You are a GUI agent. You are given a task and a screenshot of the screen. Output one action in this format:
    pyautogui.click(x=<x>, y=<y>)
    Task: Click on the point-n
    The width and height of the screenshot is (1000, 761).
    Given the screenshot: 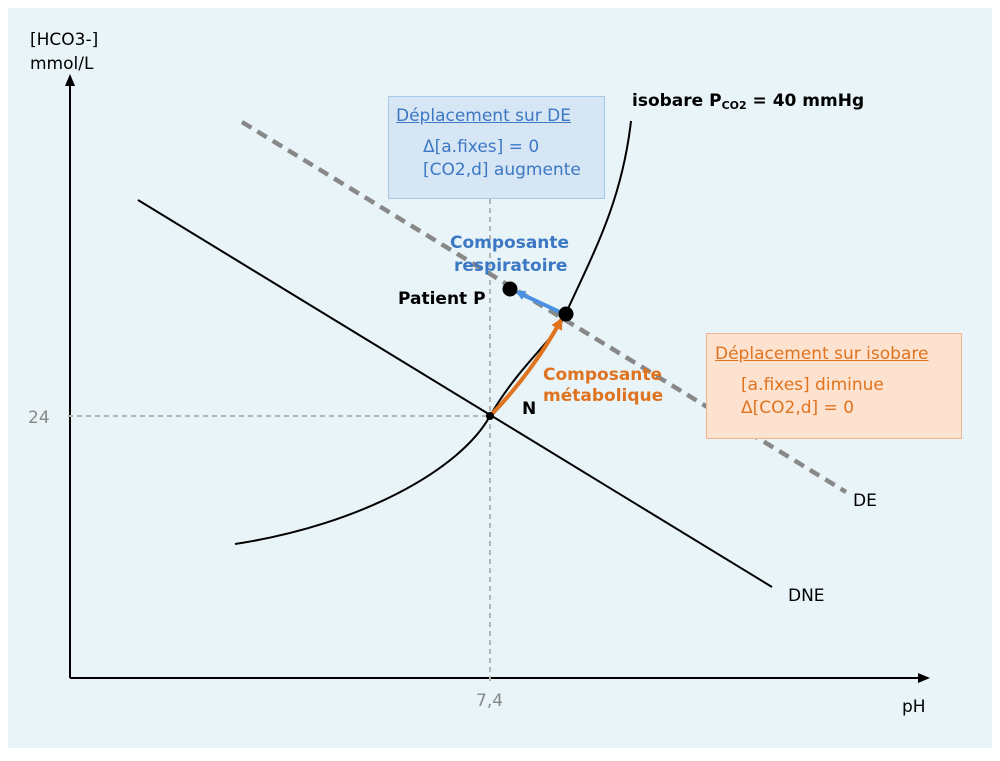 What is the action you would take?
    pyautogui.click(x=490, y=416)
    